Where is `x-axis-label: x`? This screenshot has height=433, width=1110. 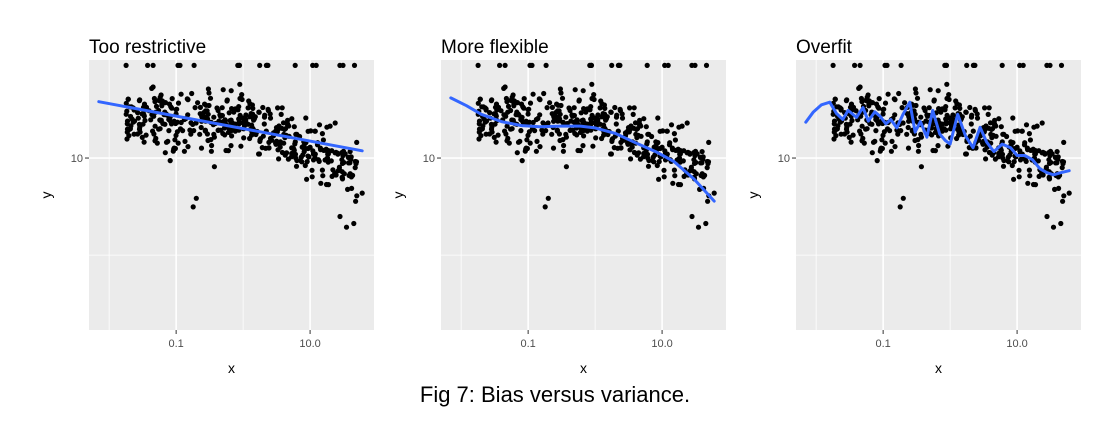
x-axis-label: x is located at coordinates (938, 368).